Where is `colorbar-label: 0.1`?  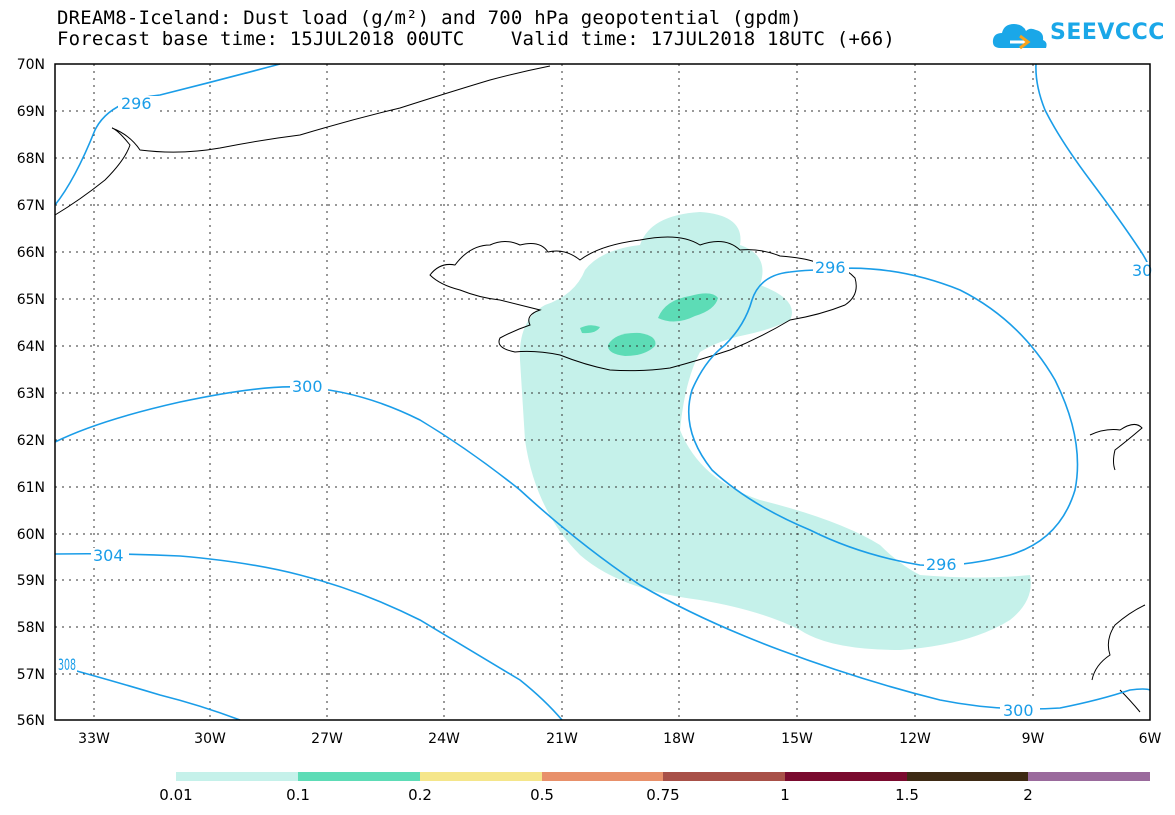
colorbar-label: 0.1 is located at coordinates (298, 795).